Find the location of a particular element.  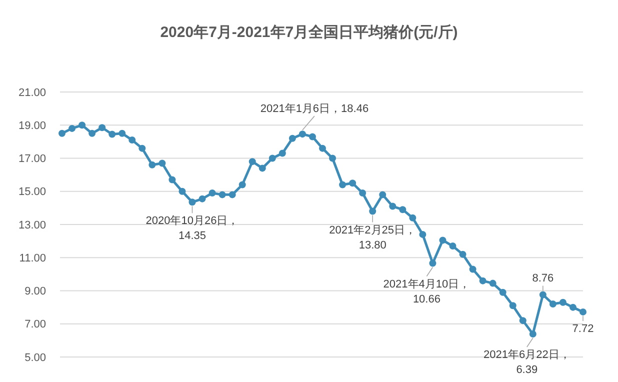

annotation: 2021年1月6日，18.46 is located at coordinates (314, 109).